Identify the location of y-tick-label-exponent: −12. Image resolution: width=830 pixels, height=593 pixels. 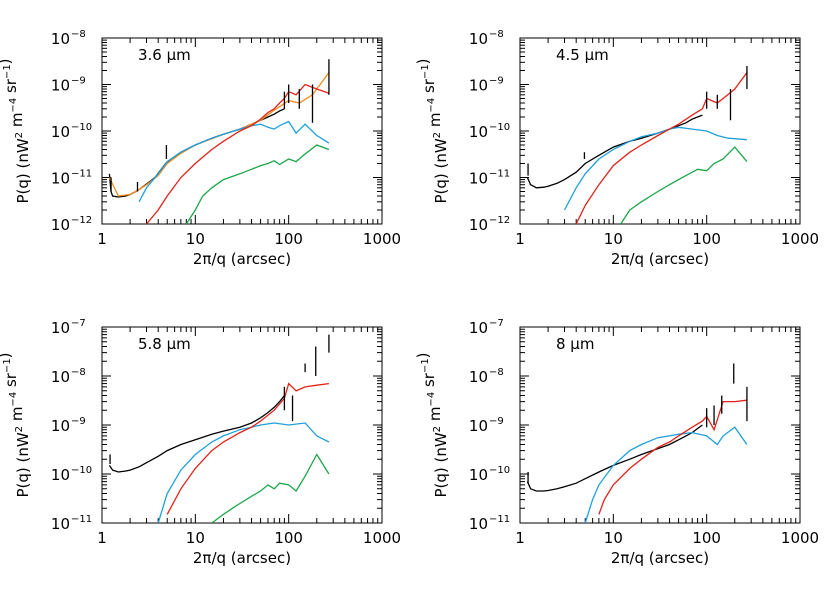
(81, 220).